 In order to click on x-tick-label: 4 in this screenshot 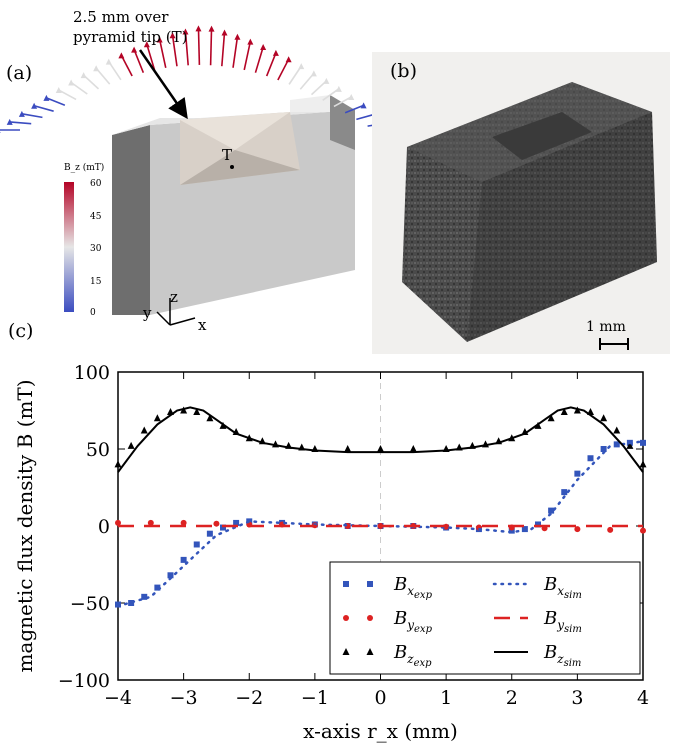, I will do `click(643, 698)`.